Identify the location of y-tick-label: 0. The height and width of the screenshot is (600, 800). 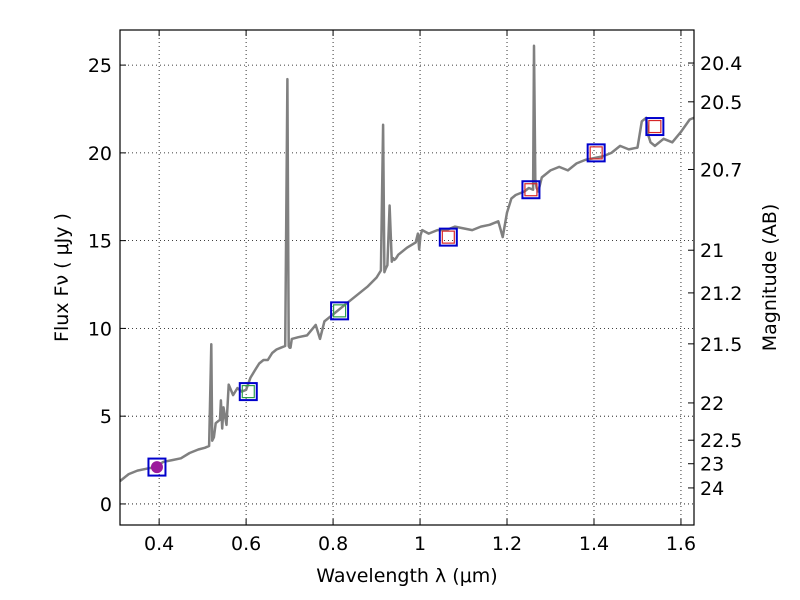
(106, 505).